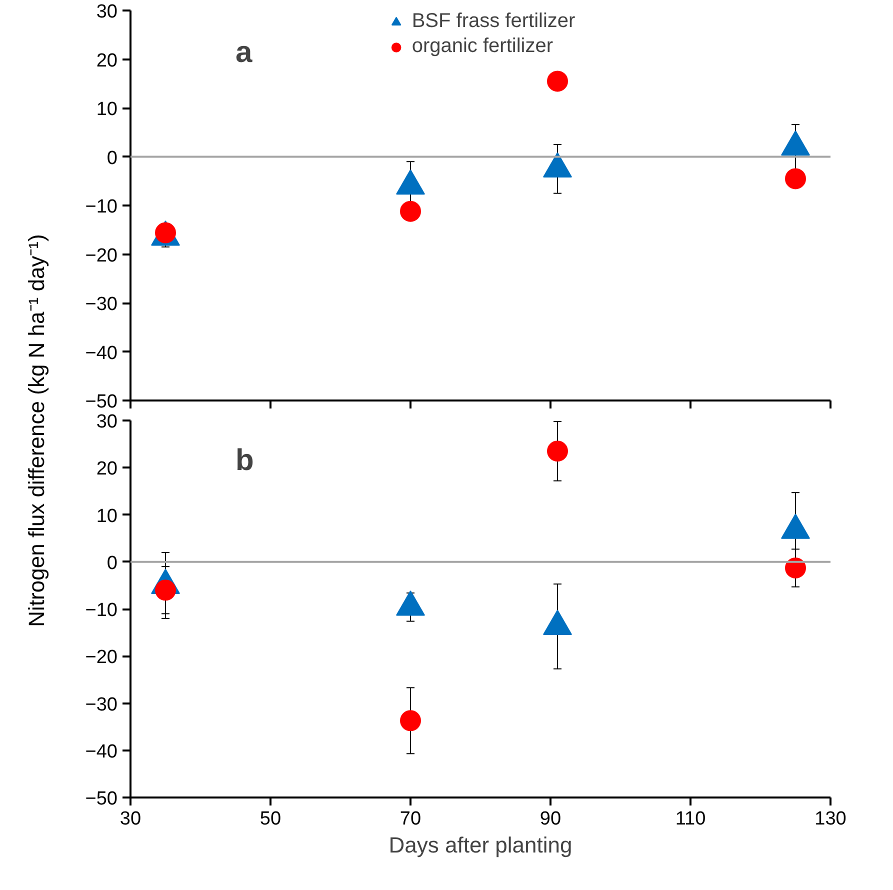 The image size is (893, 890). I want to click on annotation: b, so click(245, 461).